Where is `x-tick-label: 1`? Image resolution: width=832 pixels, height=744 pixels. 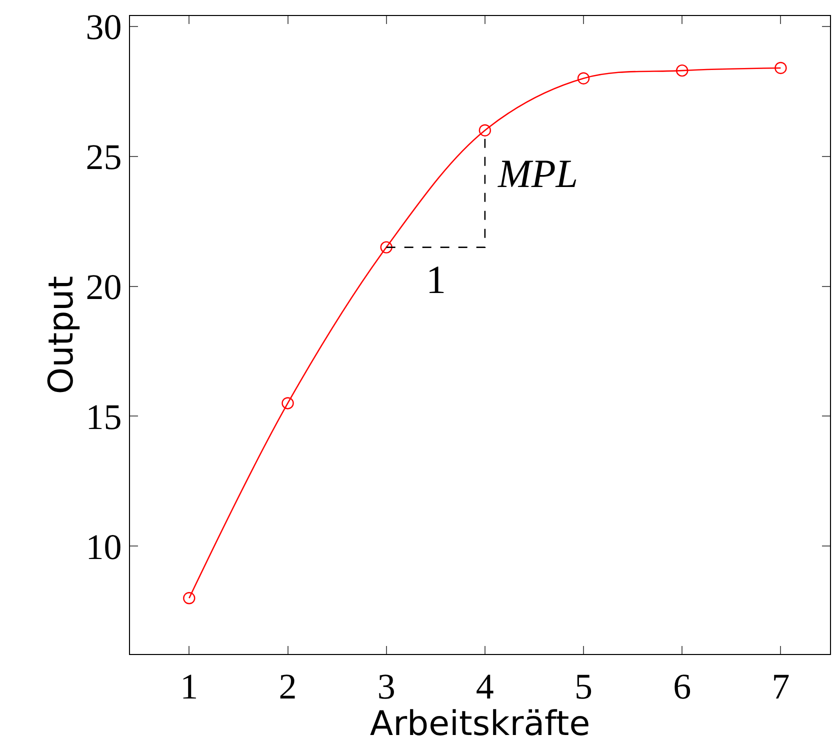 x-tick-label: 1 is located at coordinates (189, 686).